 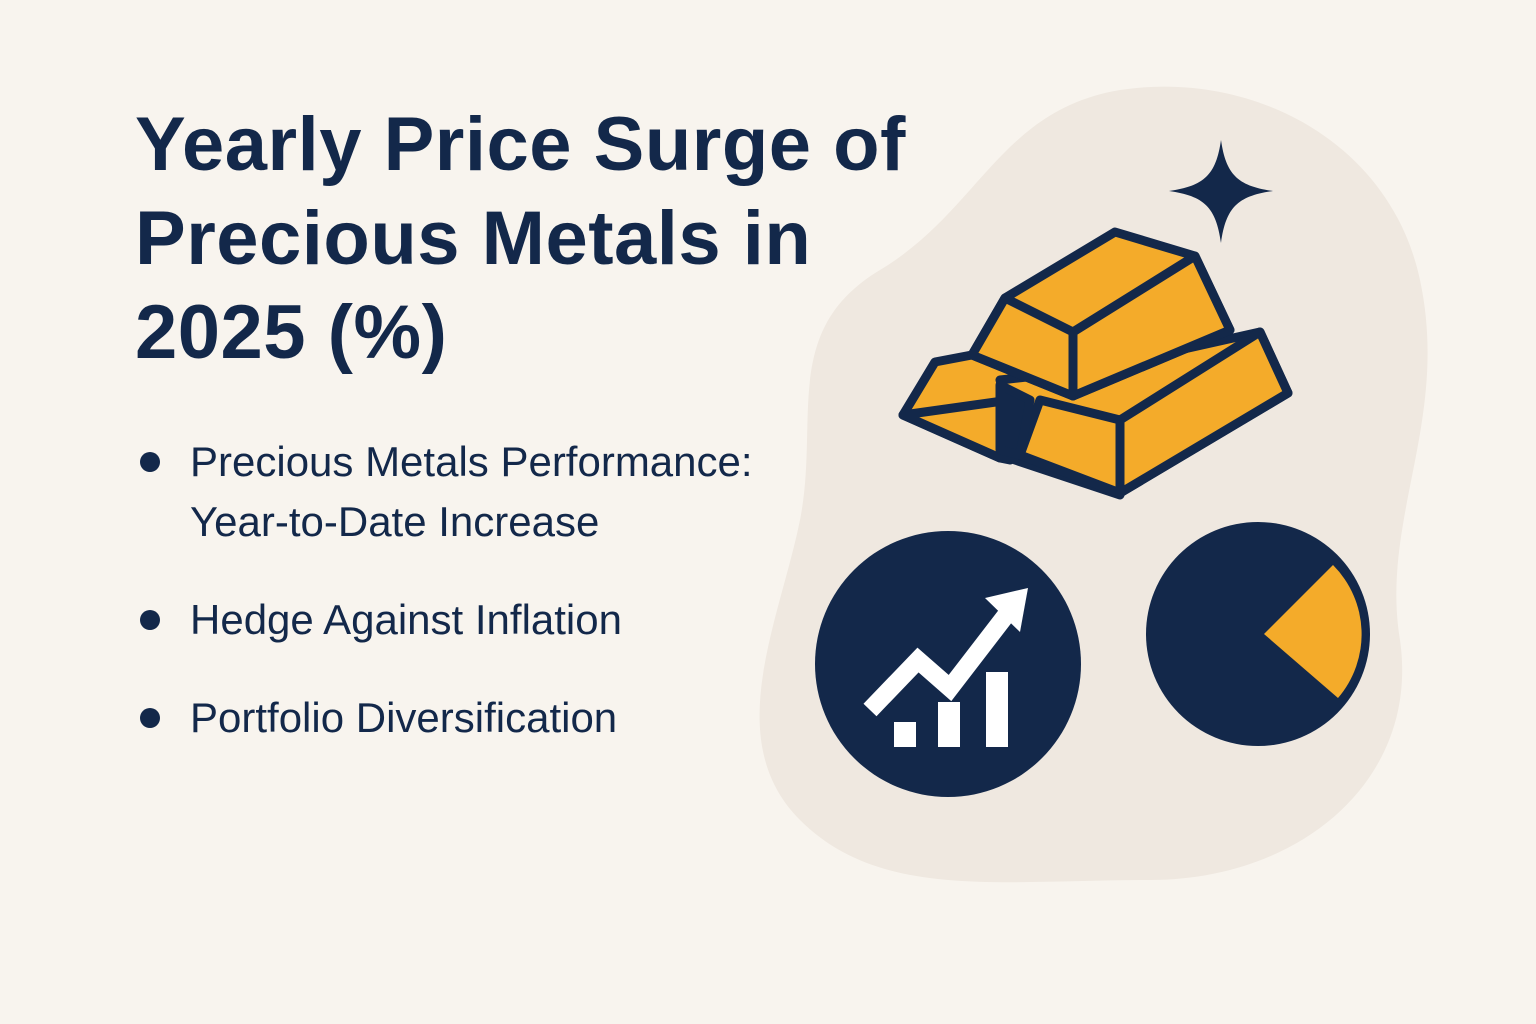 What do you see at coordinates (470, 620) in the screenshot?
I see `bullet-item: Hedge Against Inflation` at bounding box center [470, 620].